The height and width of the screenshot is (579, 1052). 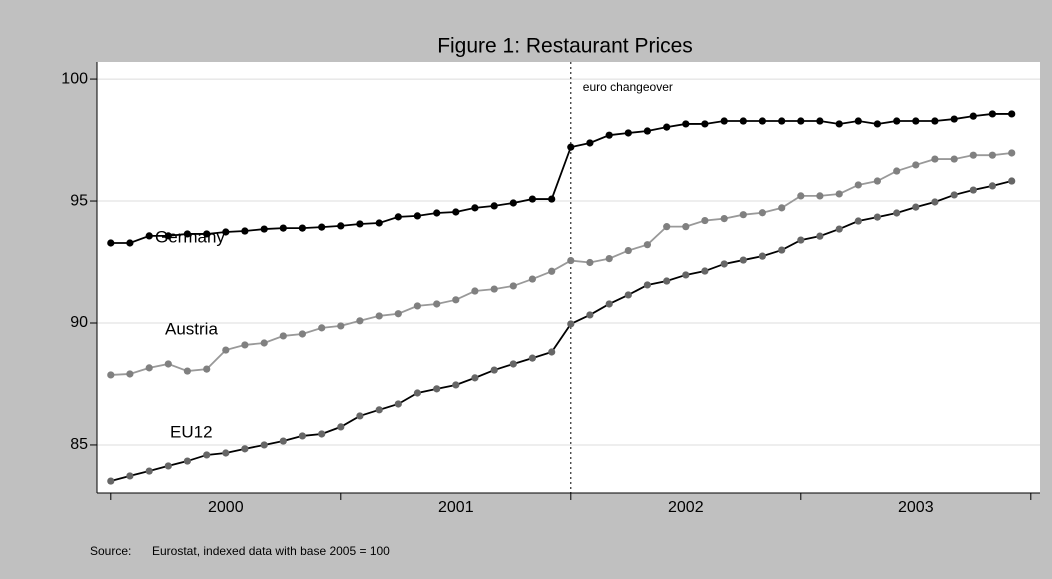 I want to click on source-label: Source:, so click(x=110, y=551).